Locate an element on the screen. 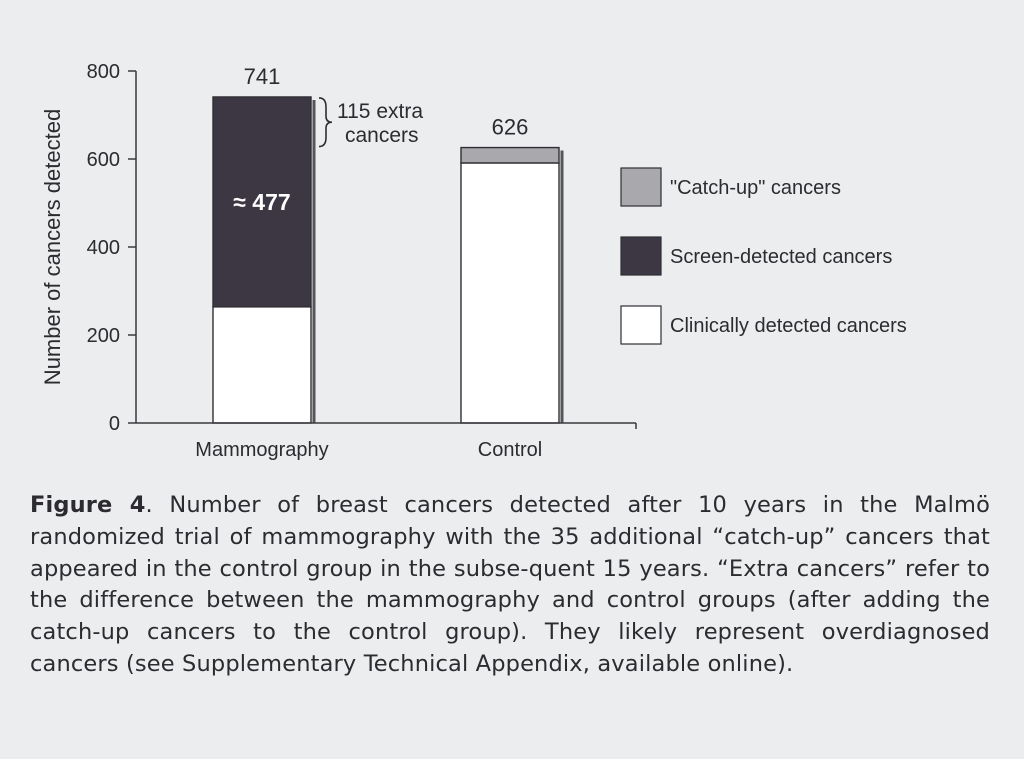 Image resolution: width=1024 pixels, height=759 pixels. bar-segment-screen-detected-cancers is located at coordinates (262, 202).